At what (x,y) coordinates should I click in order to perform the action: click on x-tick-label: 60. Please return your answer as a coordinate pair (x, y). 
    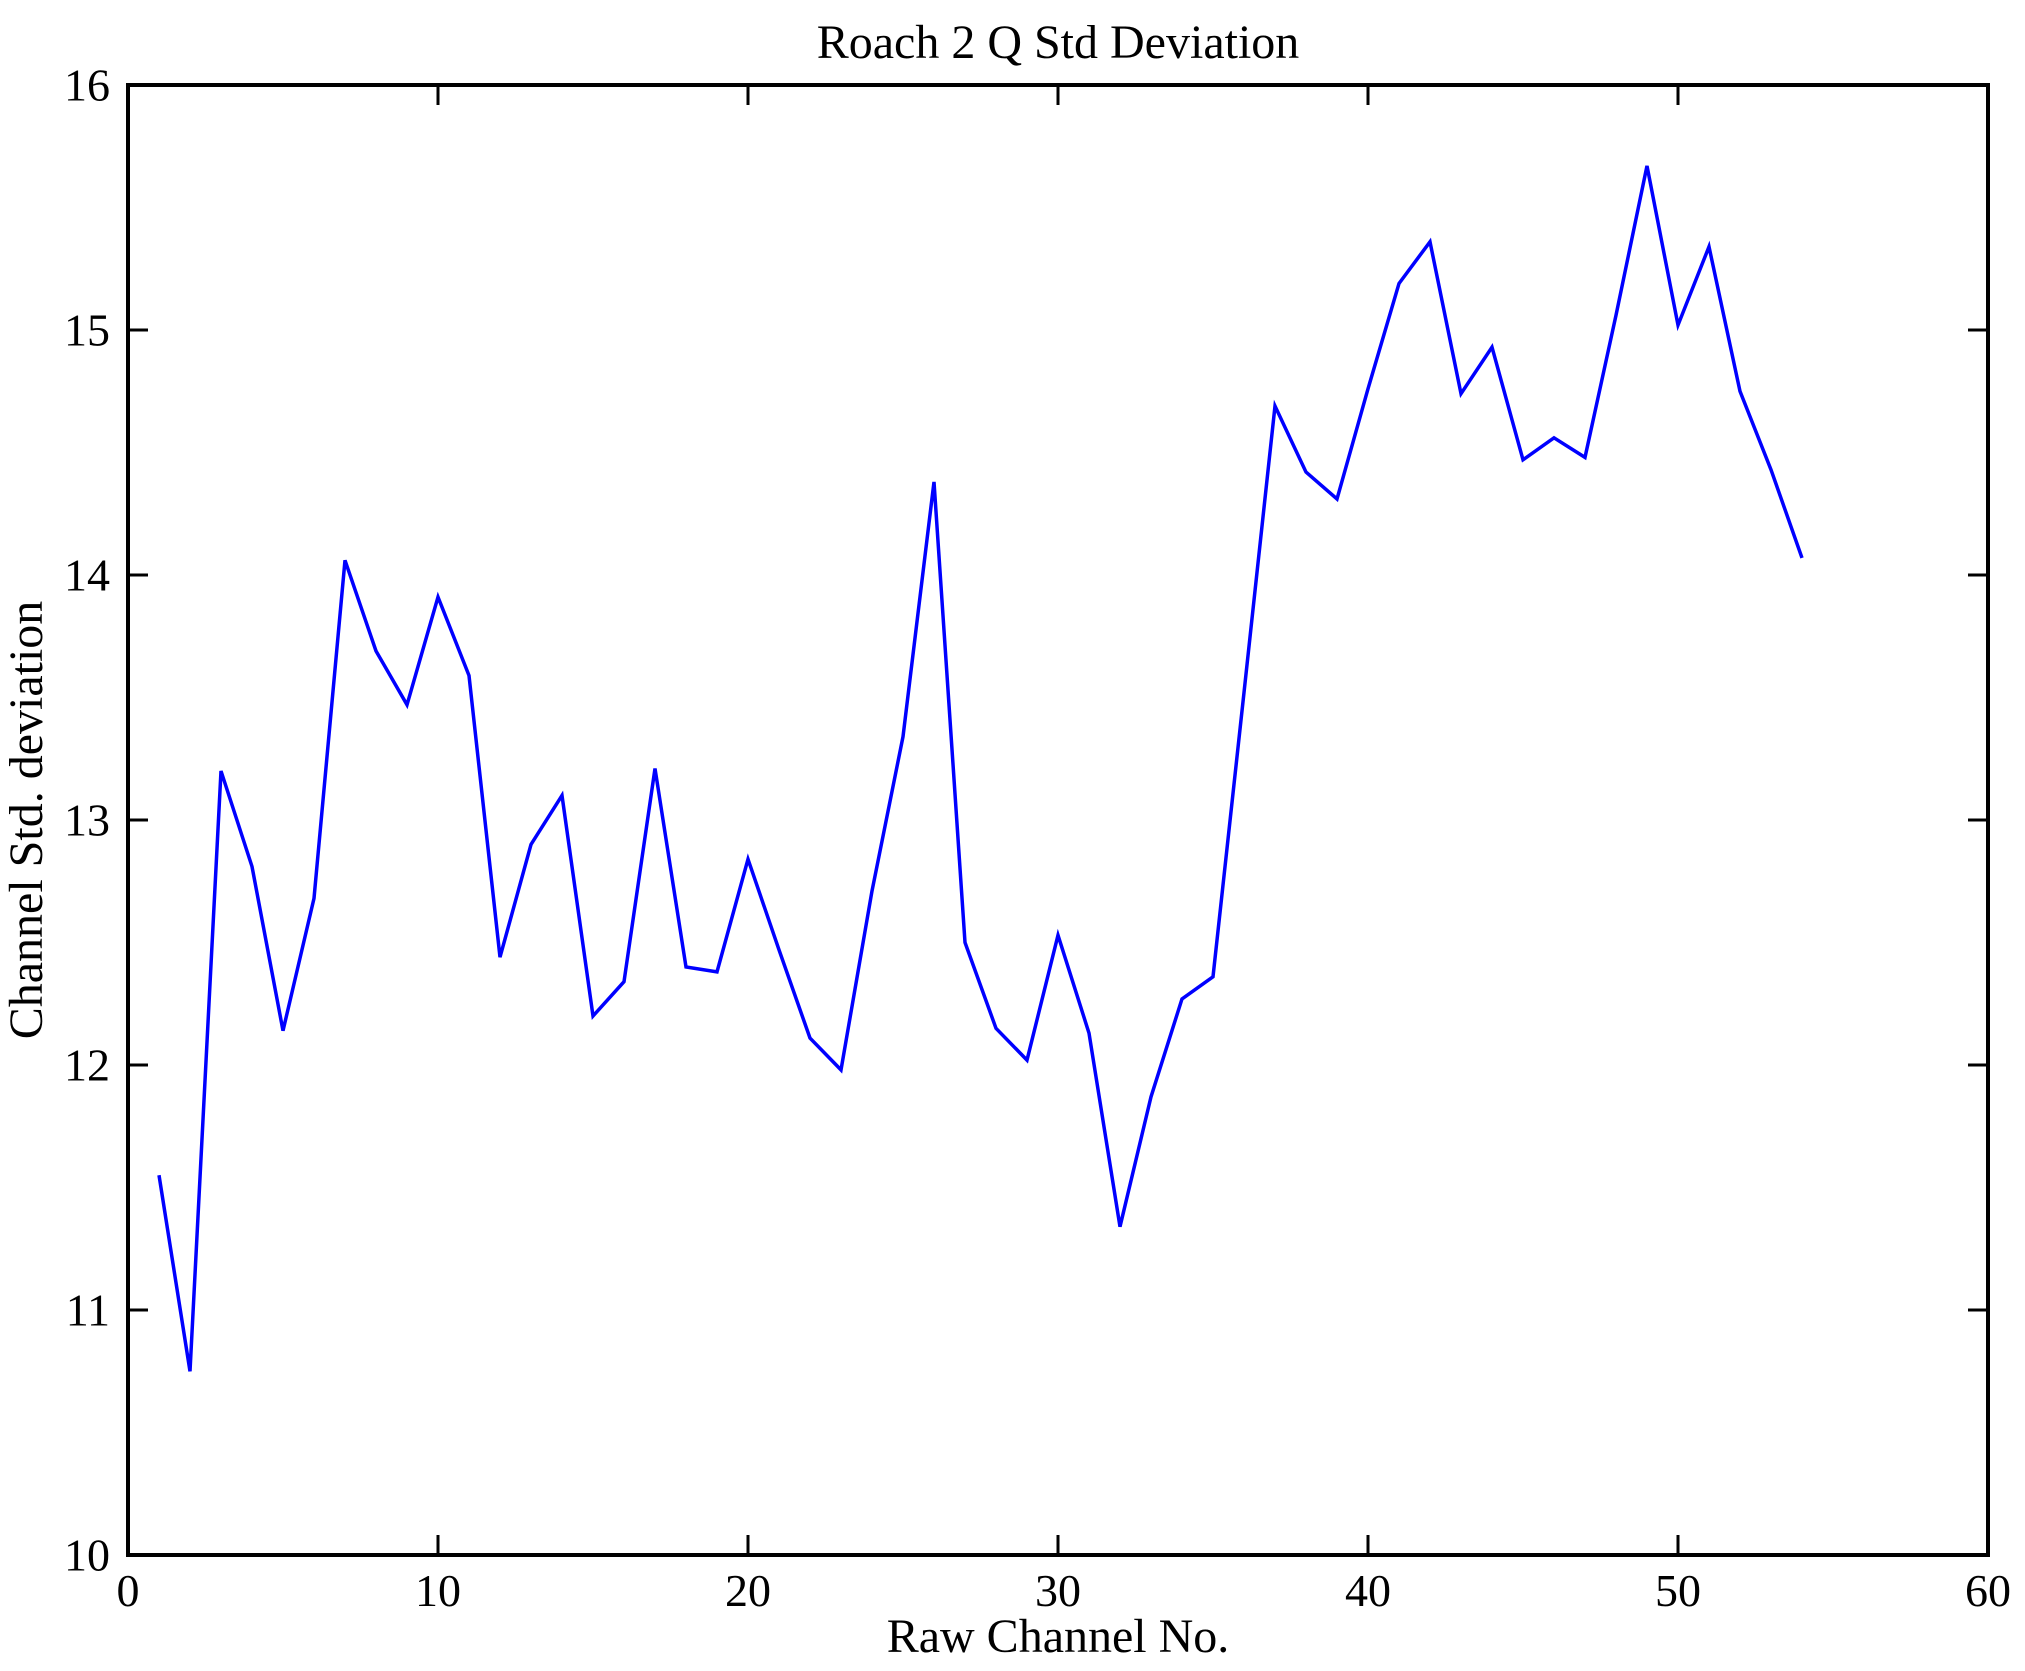
    Looking at the image, I should click on (1988, 1590).